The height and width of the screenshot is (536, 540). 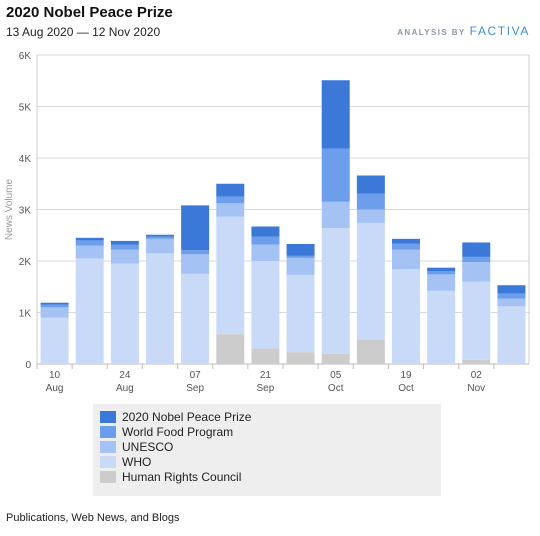 What do you see at coordinates (25, 211) in the screenshot?
I see `y-tick-label: 3K` at bounding box center [25, 211].